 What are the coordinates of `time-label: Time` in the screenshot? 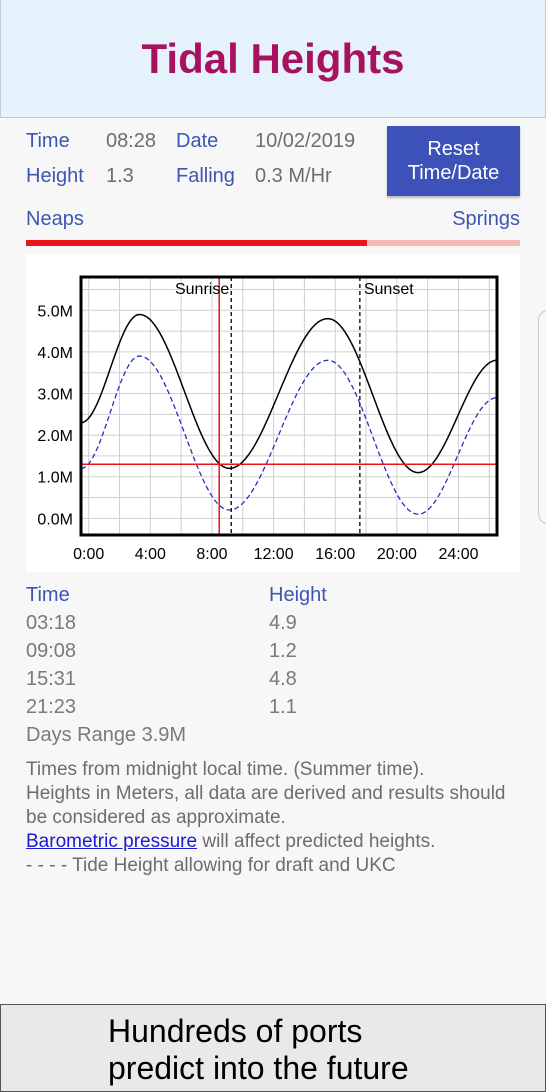 It's located at (48, 141).